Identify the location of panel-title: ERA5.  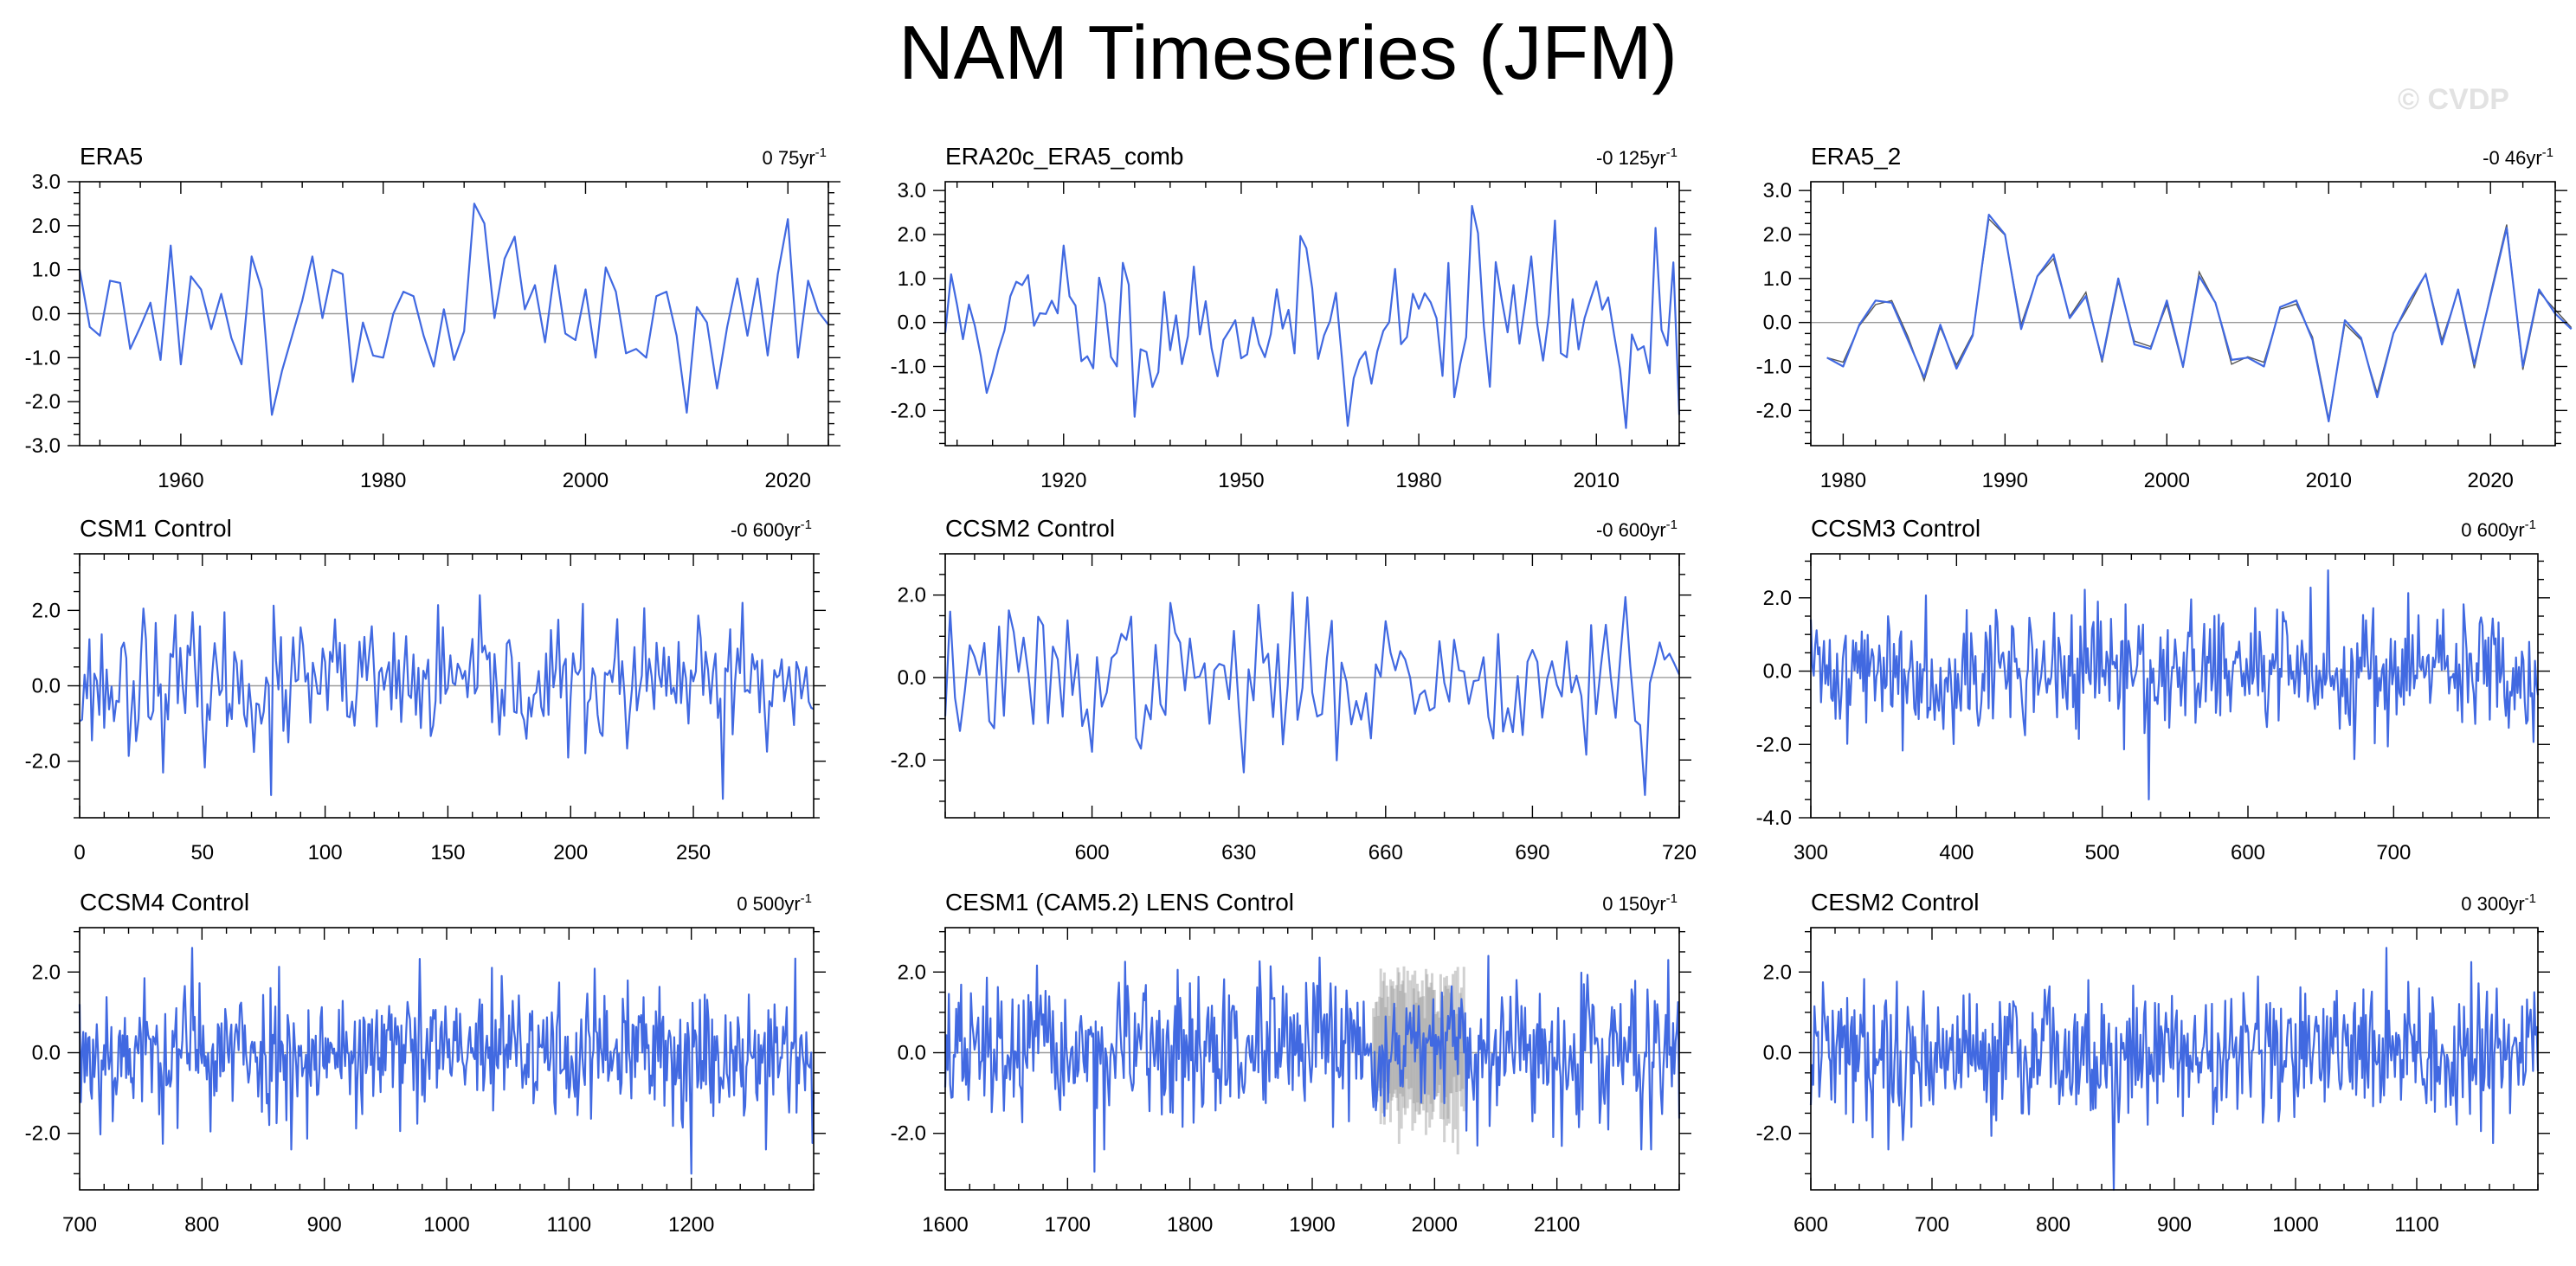
(111, 156).